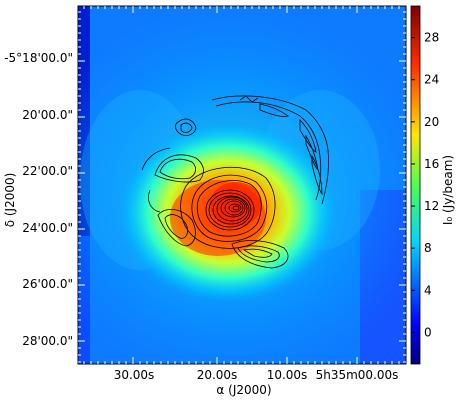 Image resolution: width=460 pixels, height=400 pixels. What do you see at coordinates (448, 190) in the screenshot?
I see `colorbar-label: I₀ (Jy/beam)` at bounding box center [448, 190].